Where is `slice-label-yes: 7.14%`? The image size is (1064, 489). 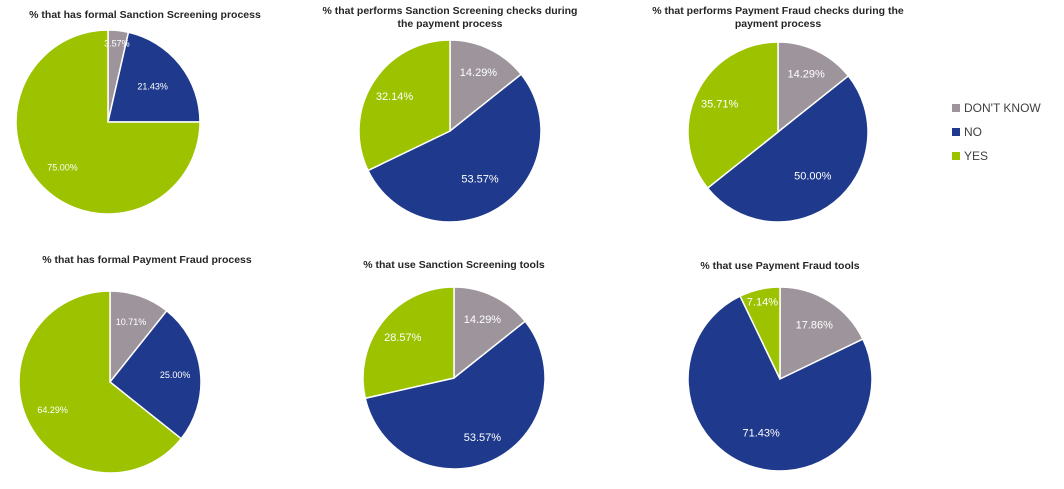
slice-label-yes: 7.14% is located at coordinates (762, 303).